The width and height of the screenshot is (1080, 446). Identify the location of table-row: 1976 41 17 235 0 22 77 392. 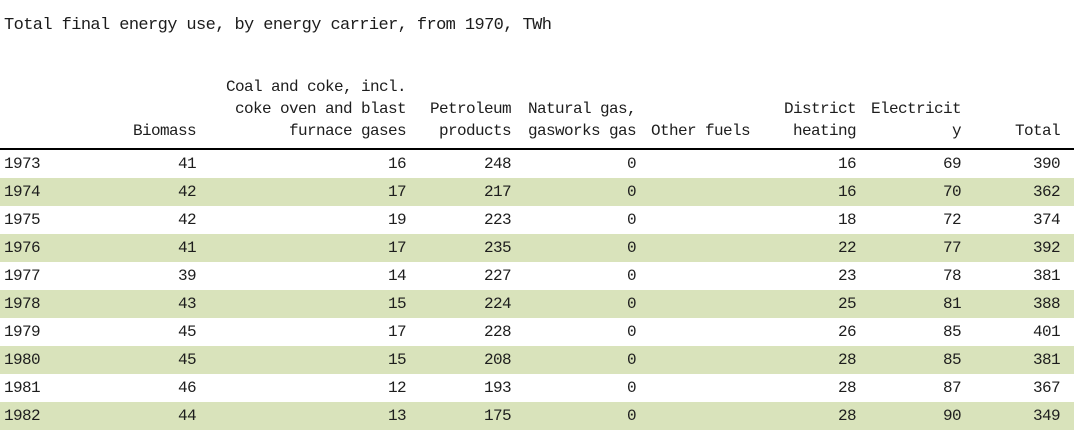
(537, 248).